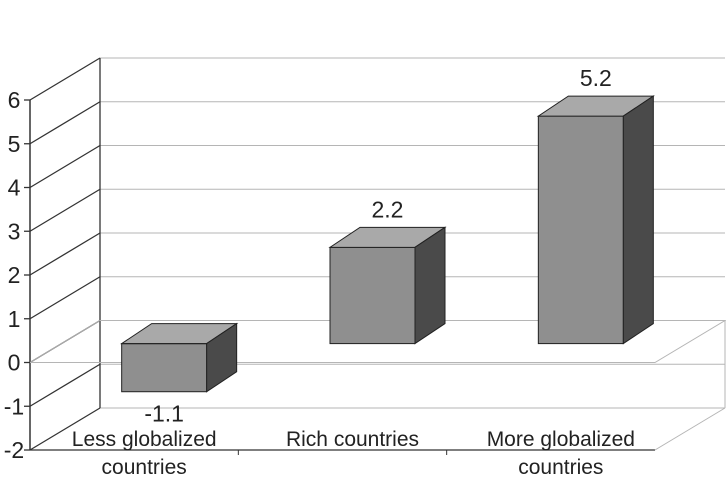  Describe the element at coordinates (14, 450) in the screenshot. I see `y-tick-label: -2` at that location.